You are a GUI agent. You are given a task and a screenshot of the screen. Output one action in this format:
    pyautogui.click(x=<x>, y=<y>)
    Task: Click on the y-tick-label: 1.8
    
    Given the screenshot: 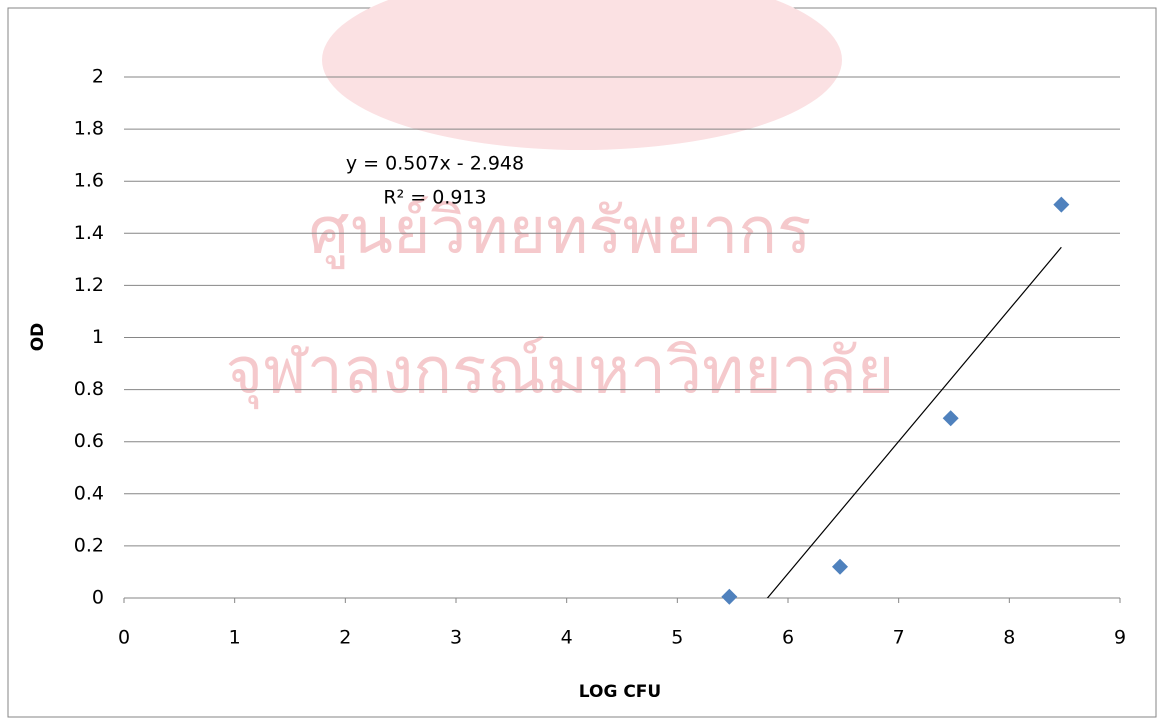 What is the action you would take?
    pyautogui.click(x=89, y=129)
    